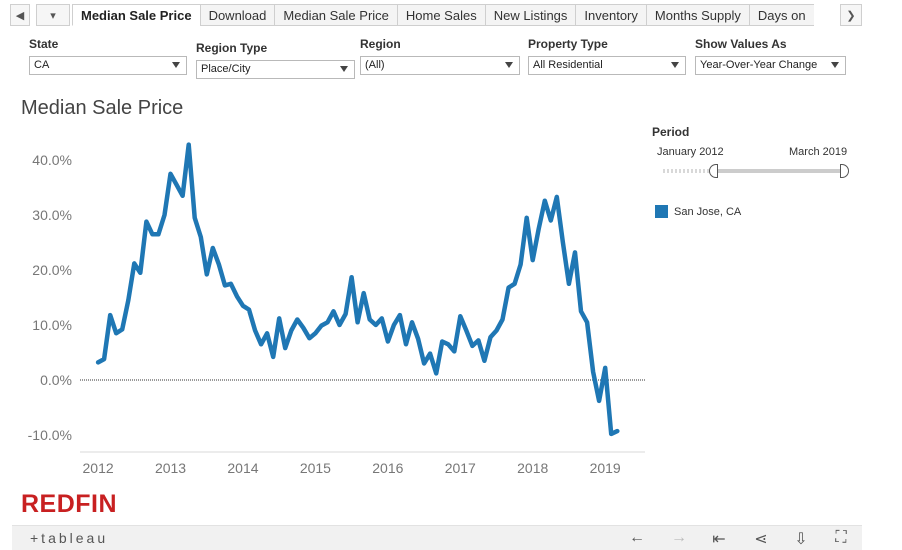 This screenshot has width=902, height=550. What do you see at coordinates (375, 65) in the screenshot?
I see `region-value: (All)` at bounding box center [375, 65].